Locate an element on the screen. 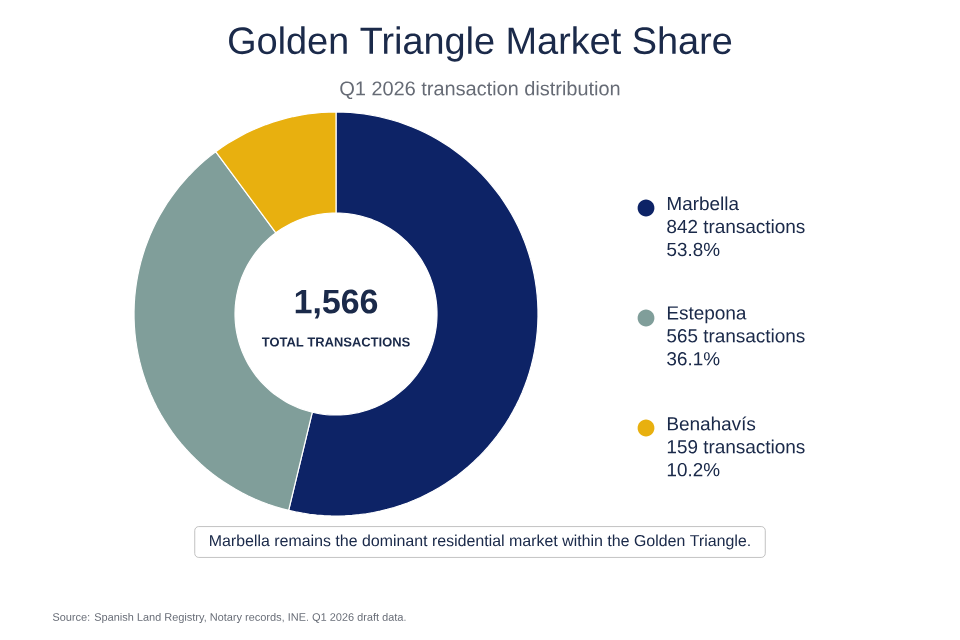 The width and height of the screenshot is (960, 640). text: 53.8% is located at coordinates (693, 249).